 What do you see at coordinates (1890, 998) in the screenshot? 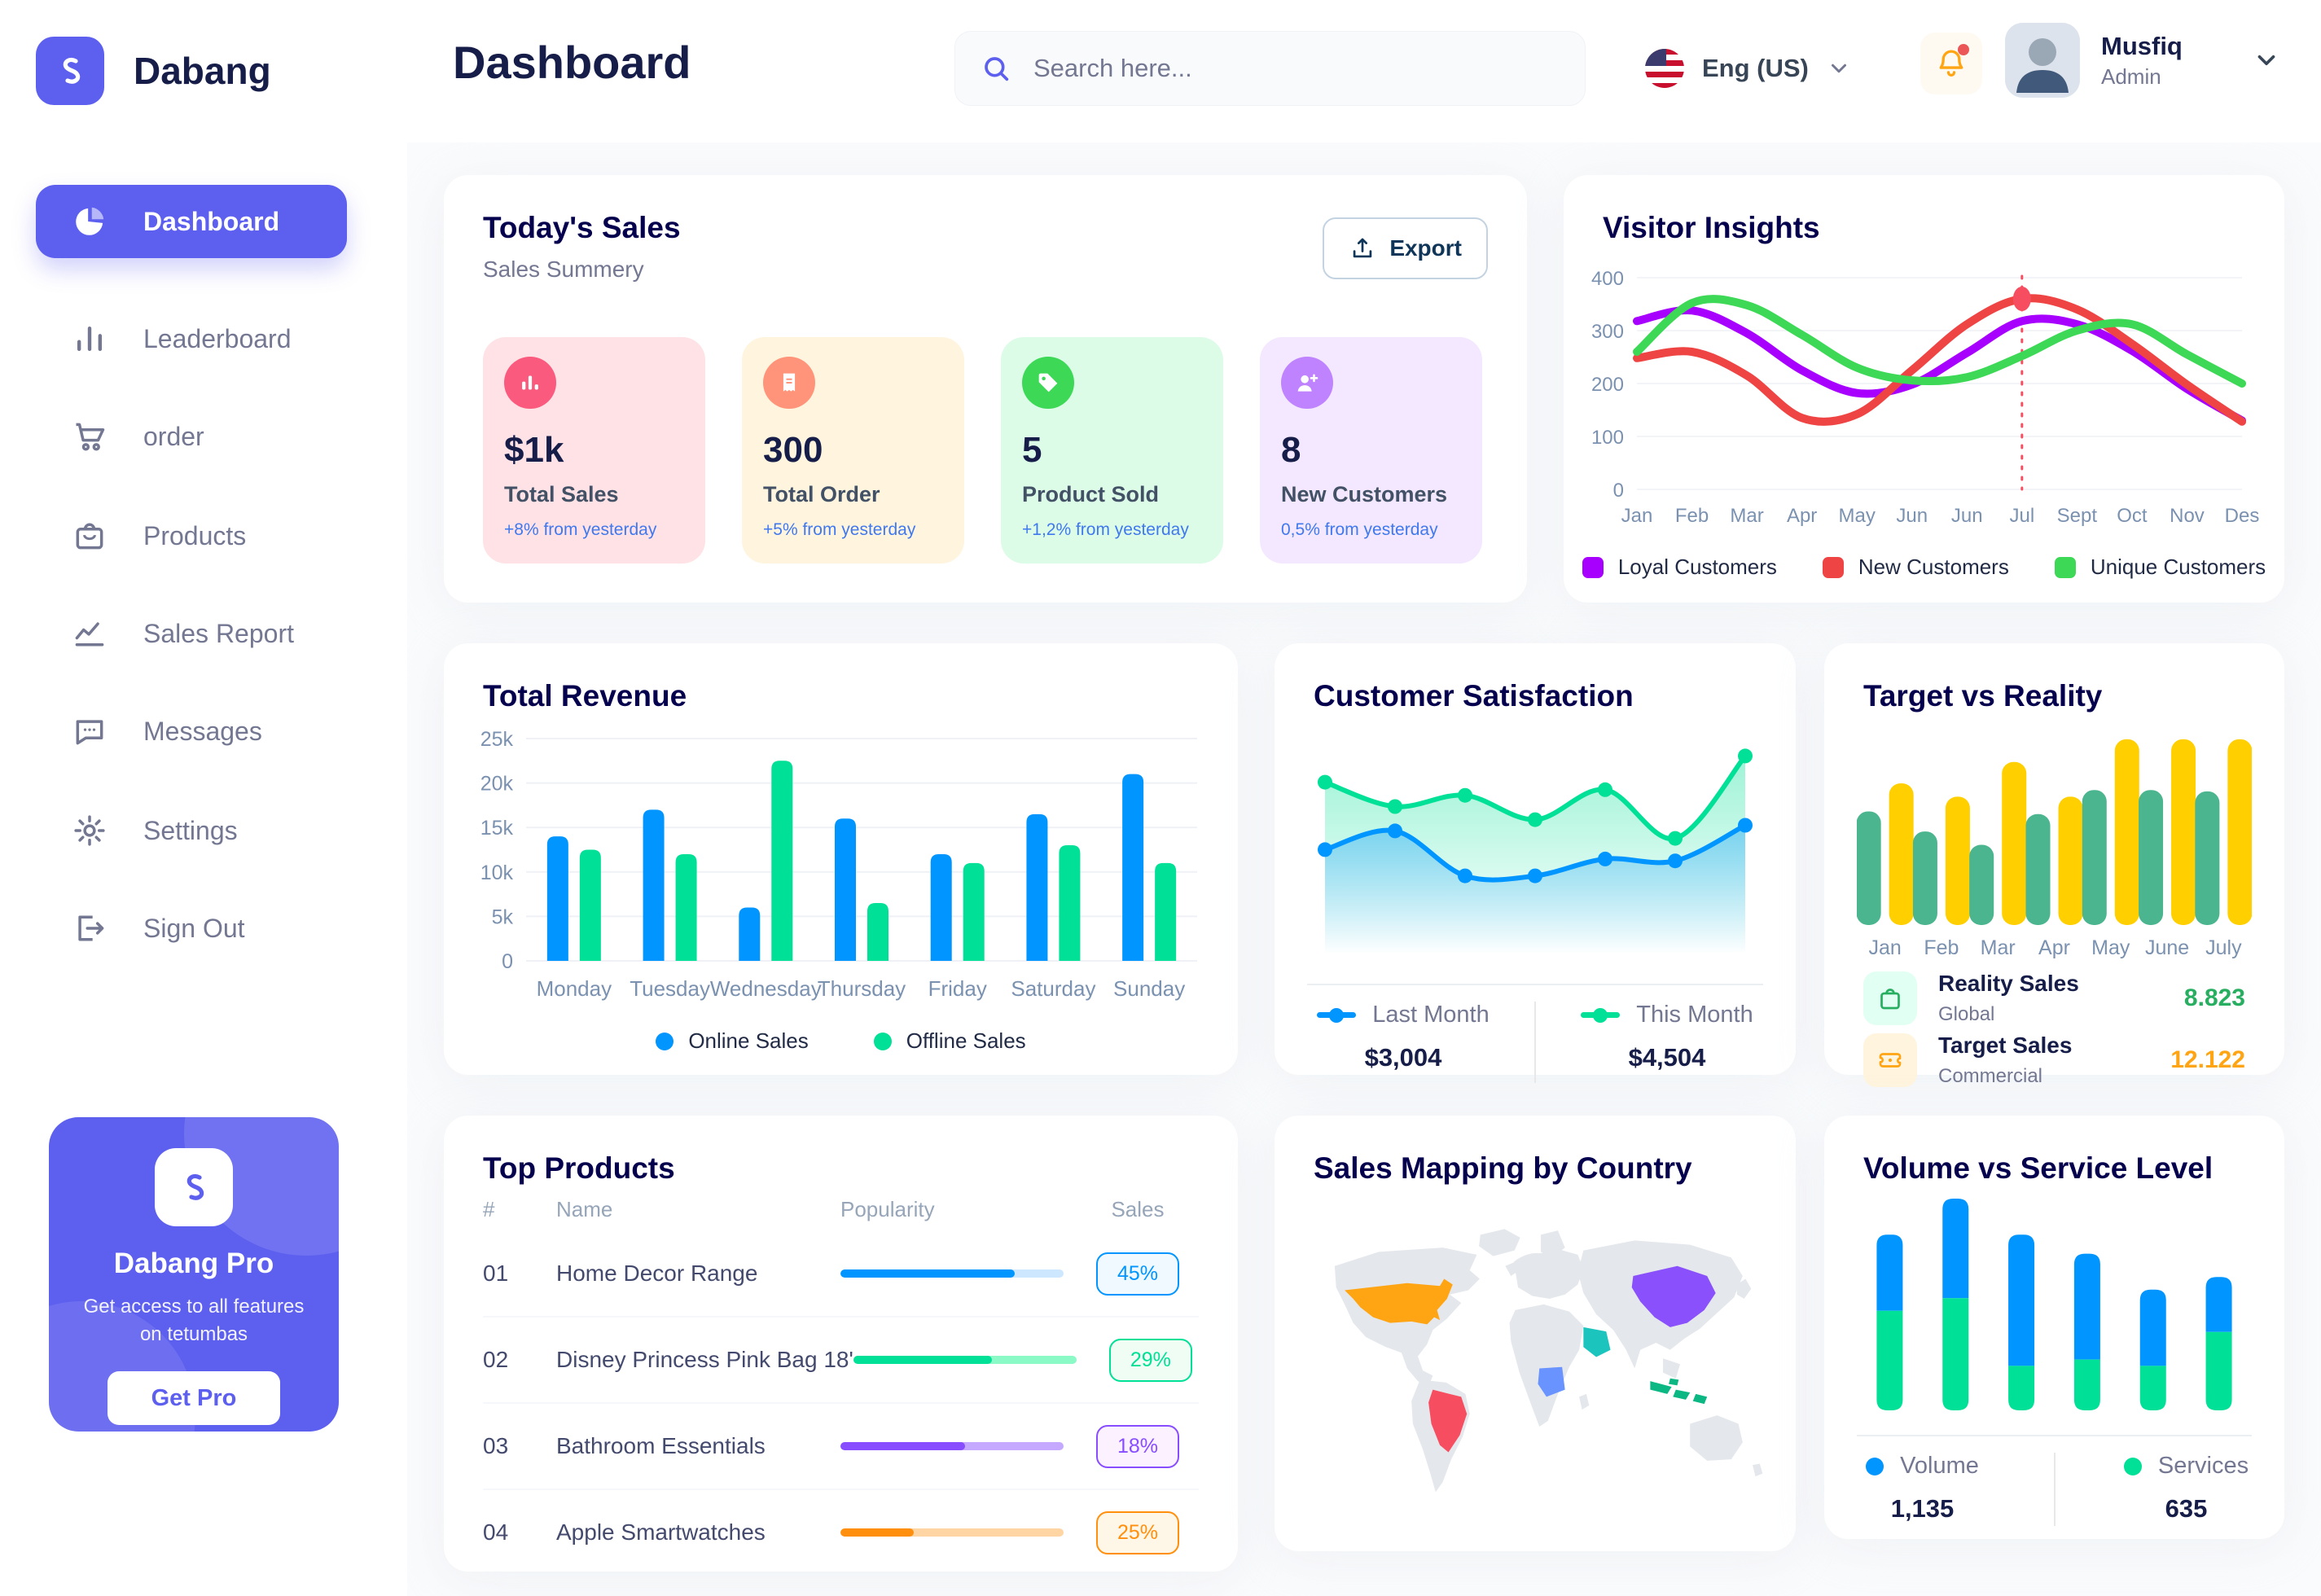
I see `shopping-bag-icon` at bounding box center [1890, 998].